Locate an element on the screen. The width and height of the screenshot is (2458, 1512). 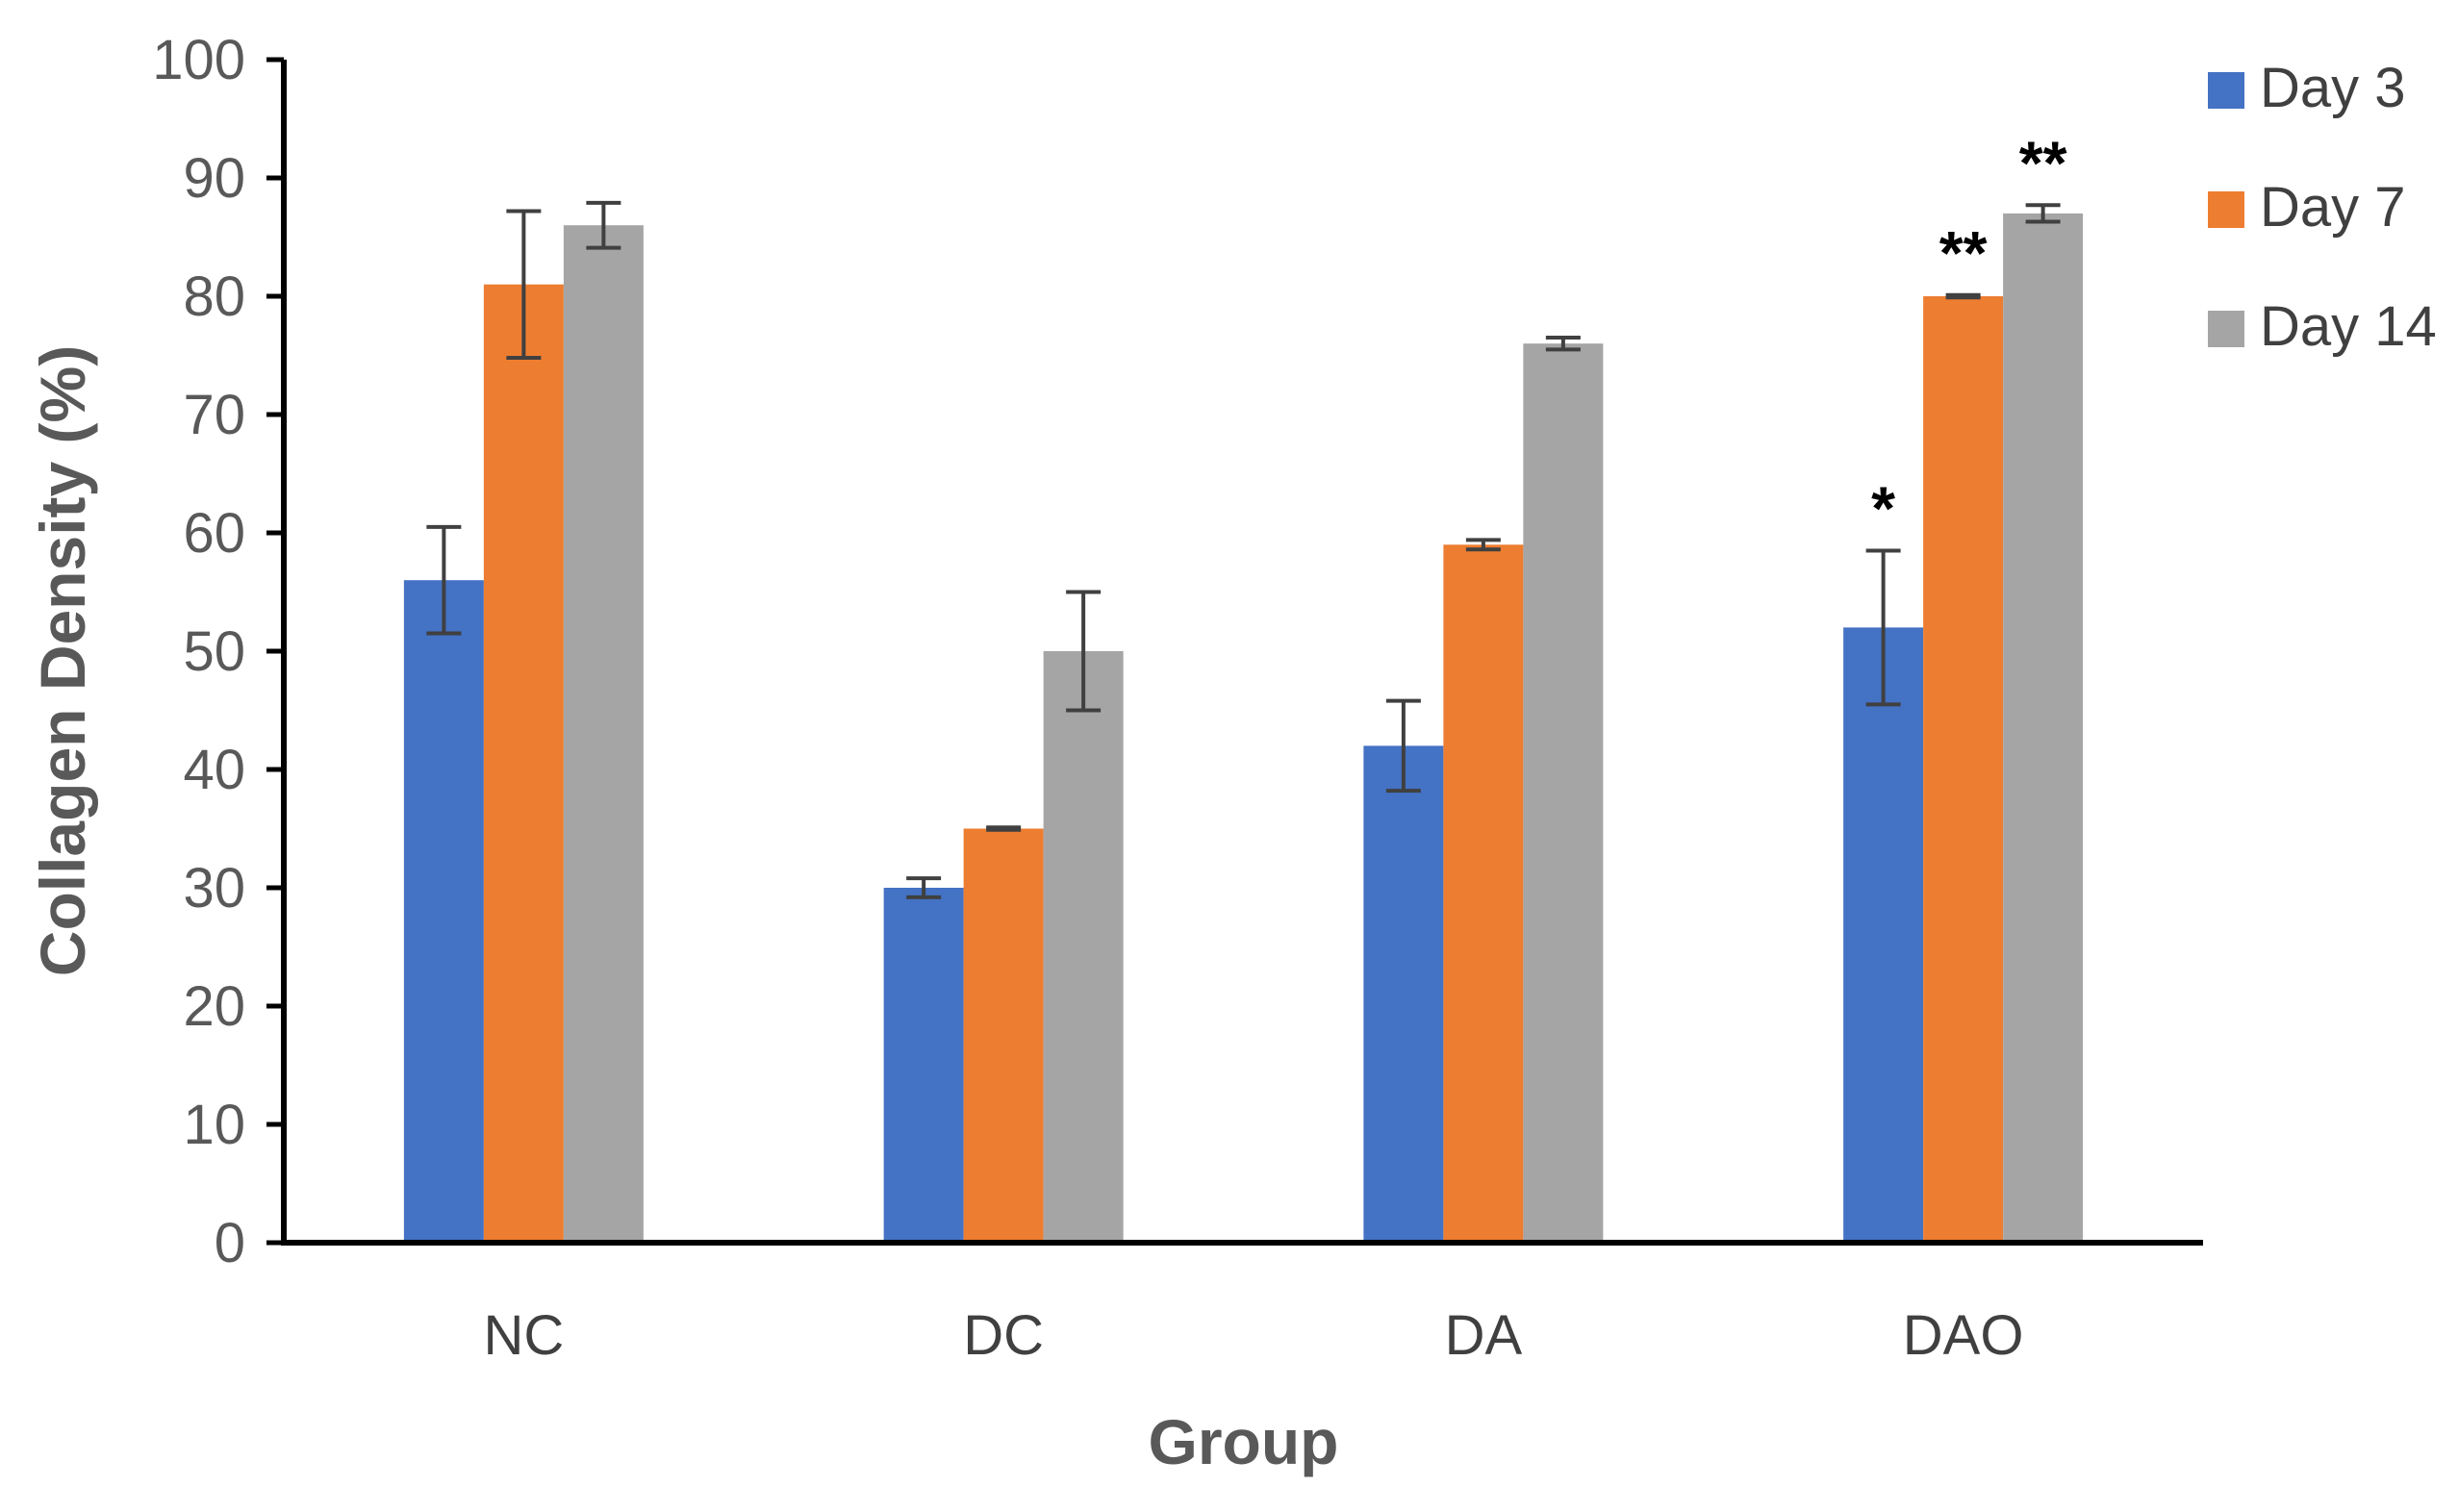
y-tick-label: 40 is located at coordinates (214, 770).